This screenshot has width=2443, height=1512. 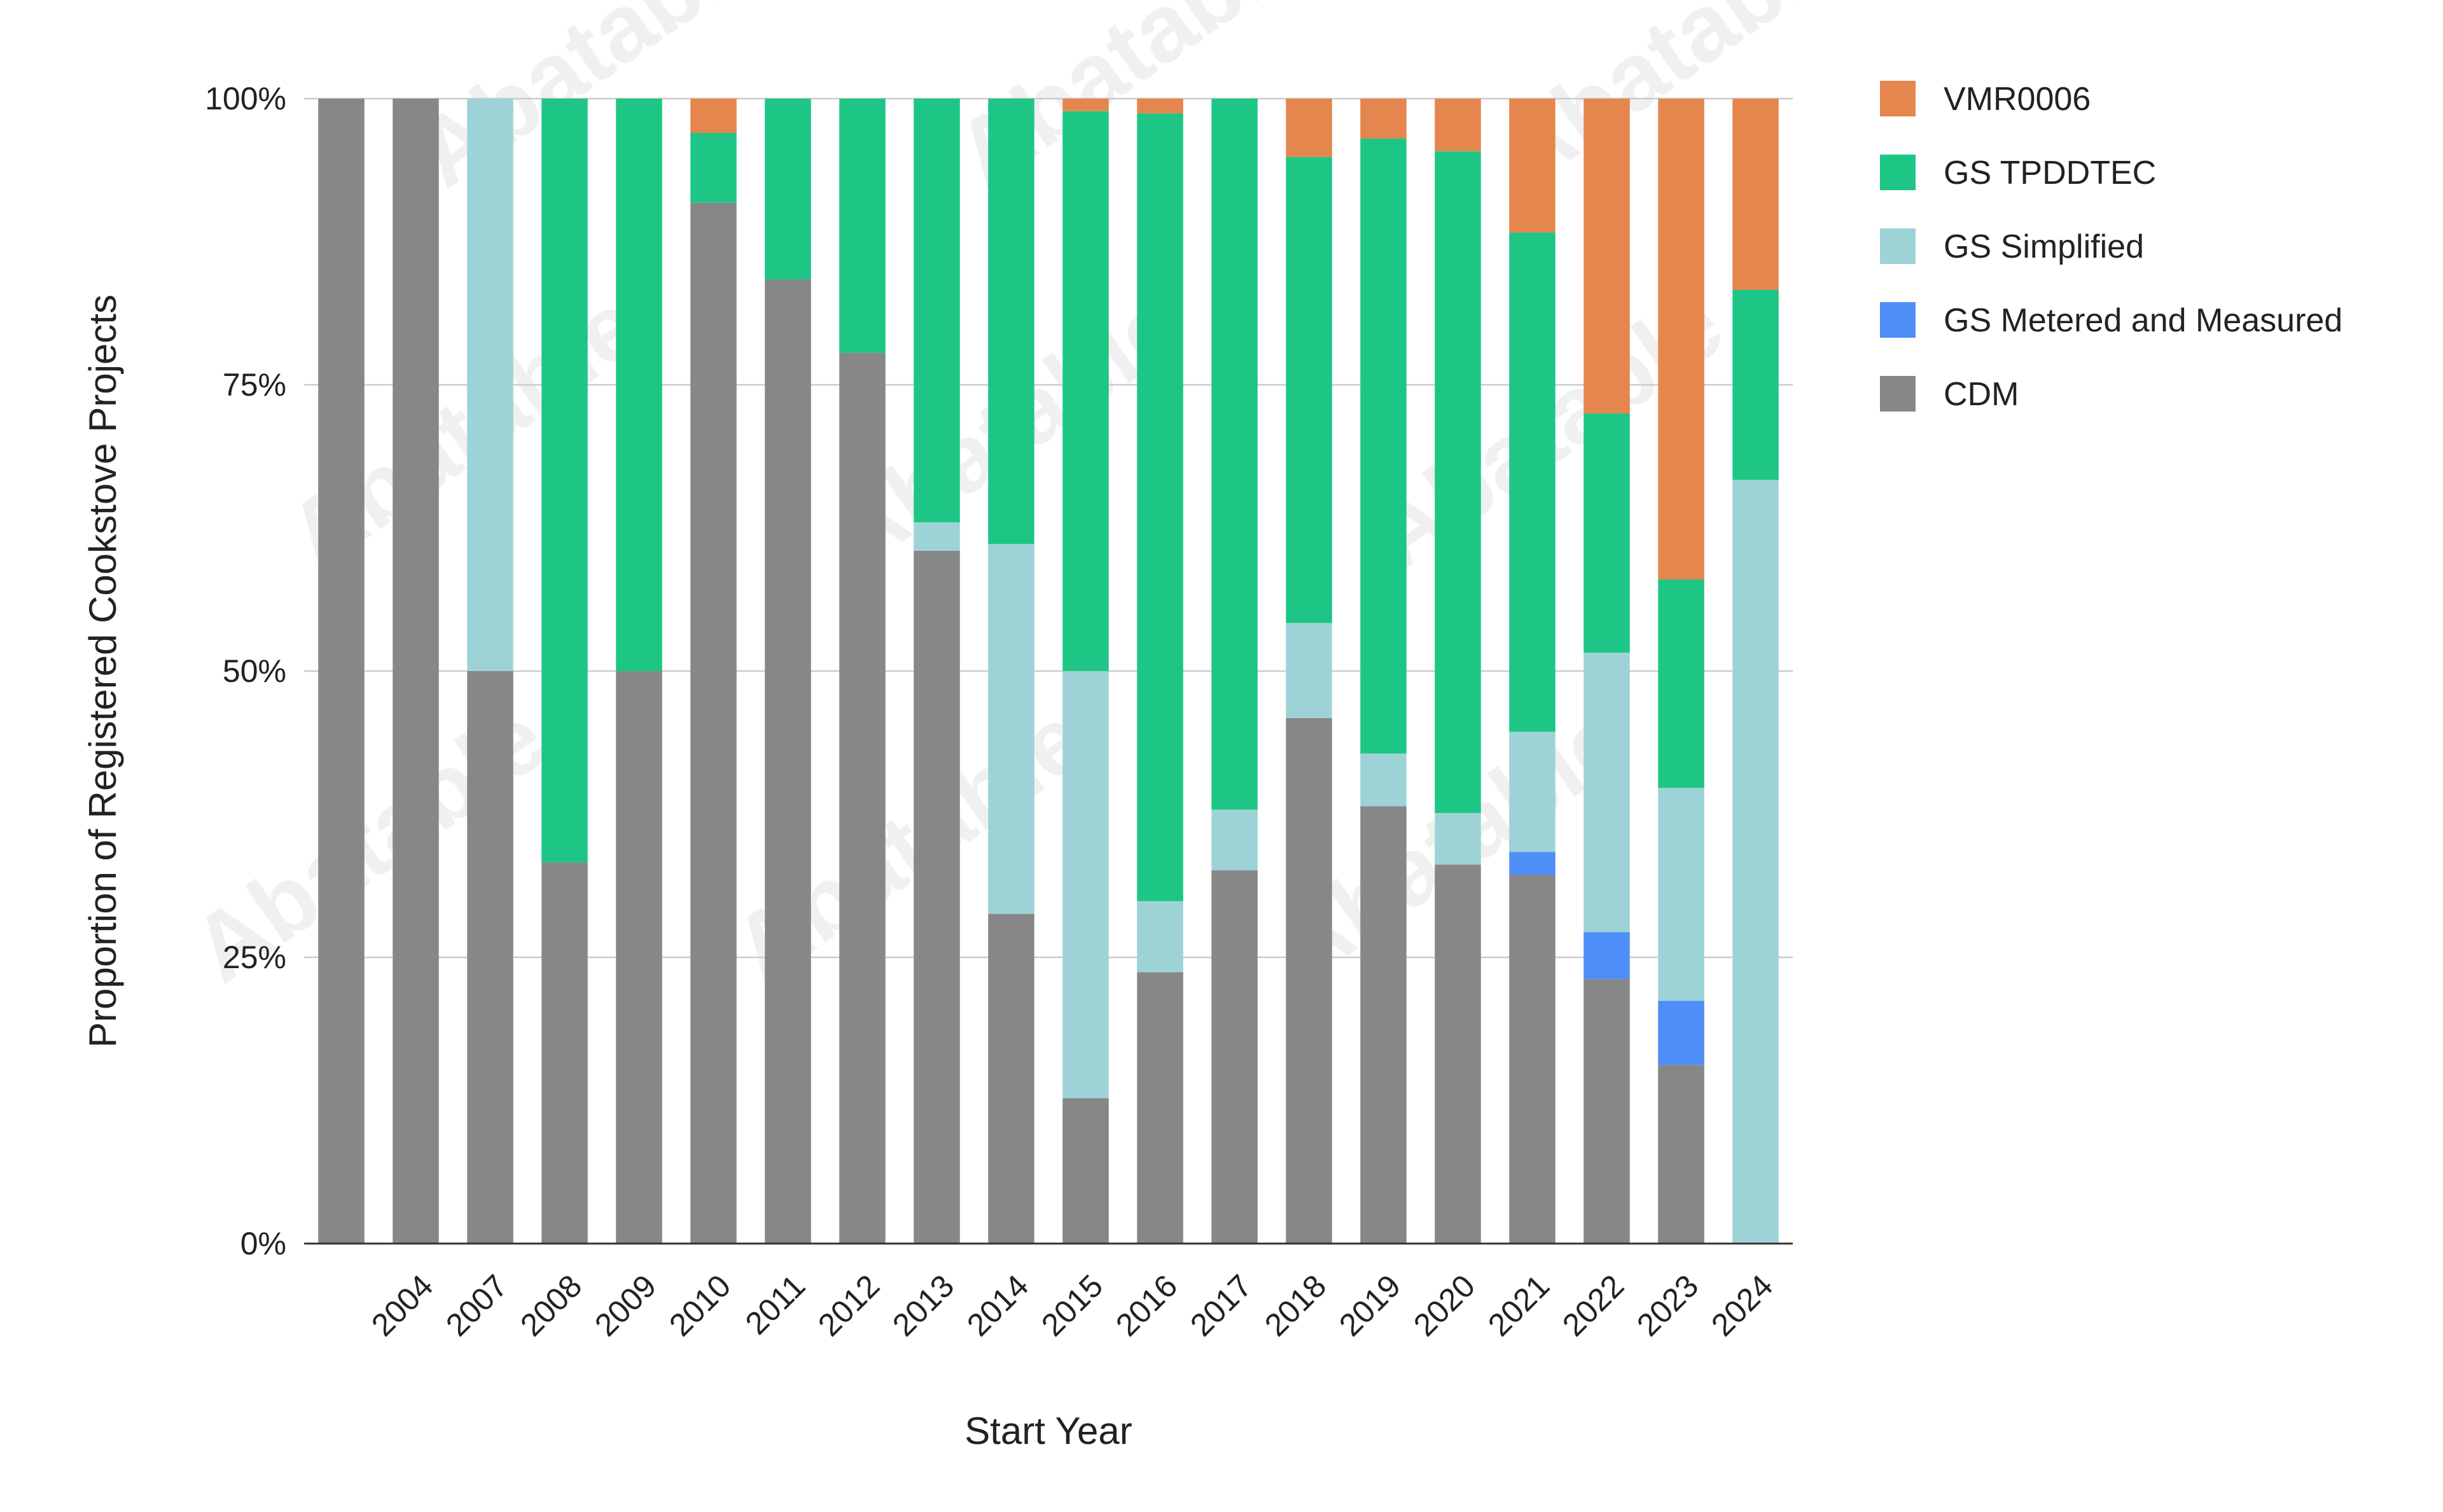 I want to click on legend-label: VMR0006, so click(x=2017, y=99).